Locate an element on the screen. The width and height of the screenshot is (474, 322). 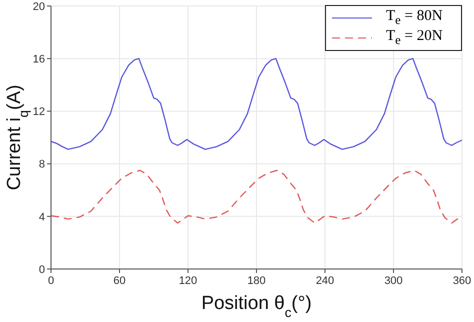
x-tick-label: 360 is located at coordinates (462, 280).